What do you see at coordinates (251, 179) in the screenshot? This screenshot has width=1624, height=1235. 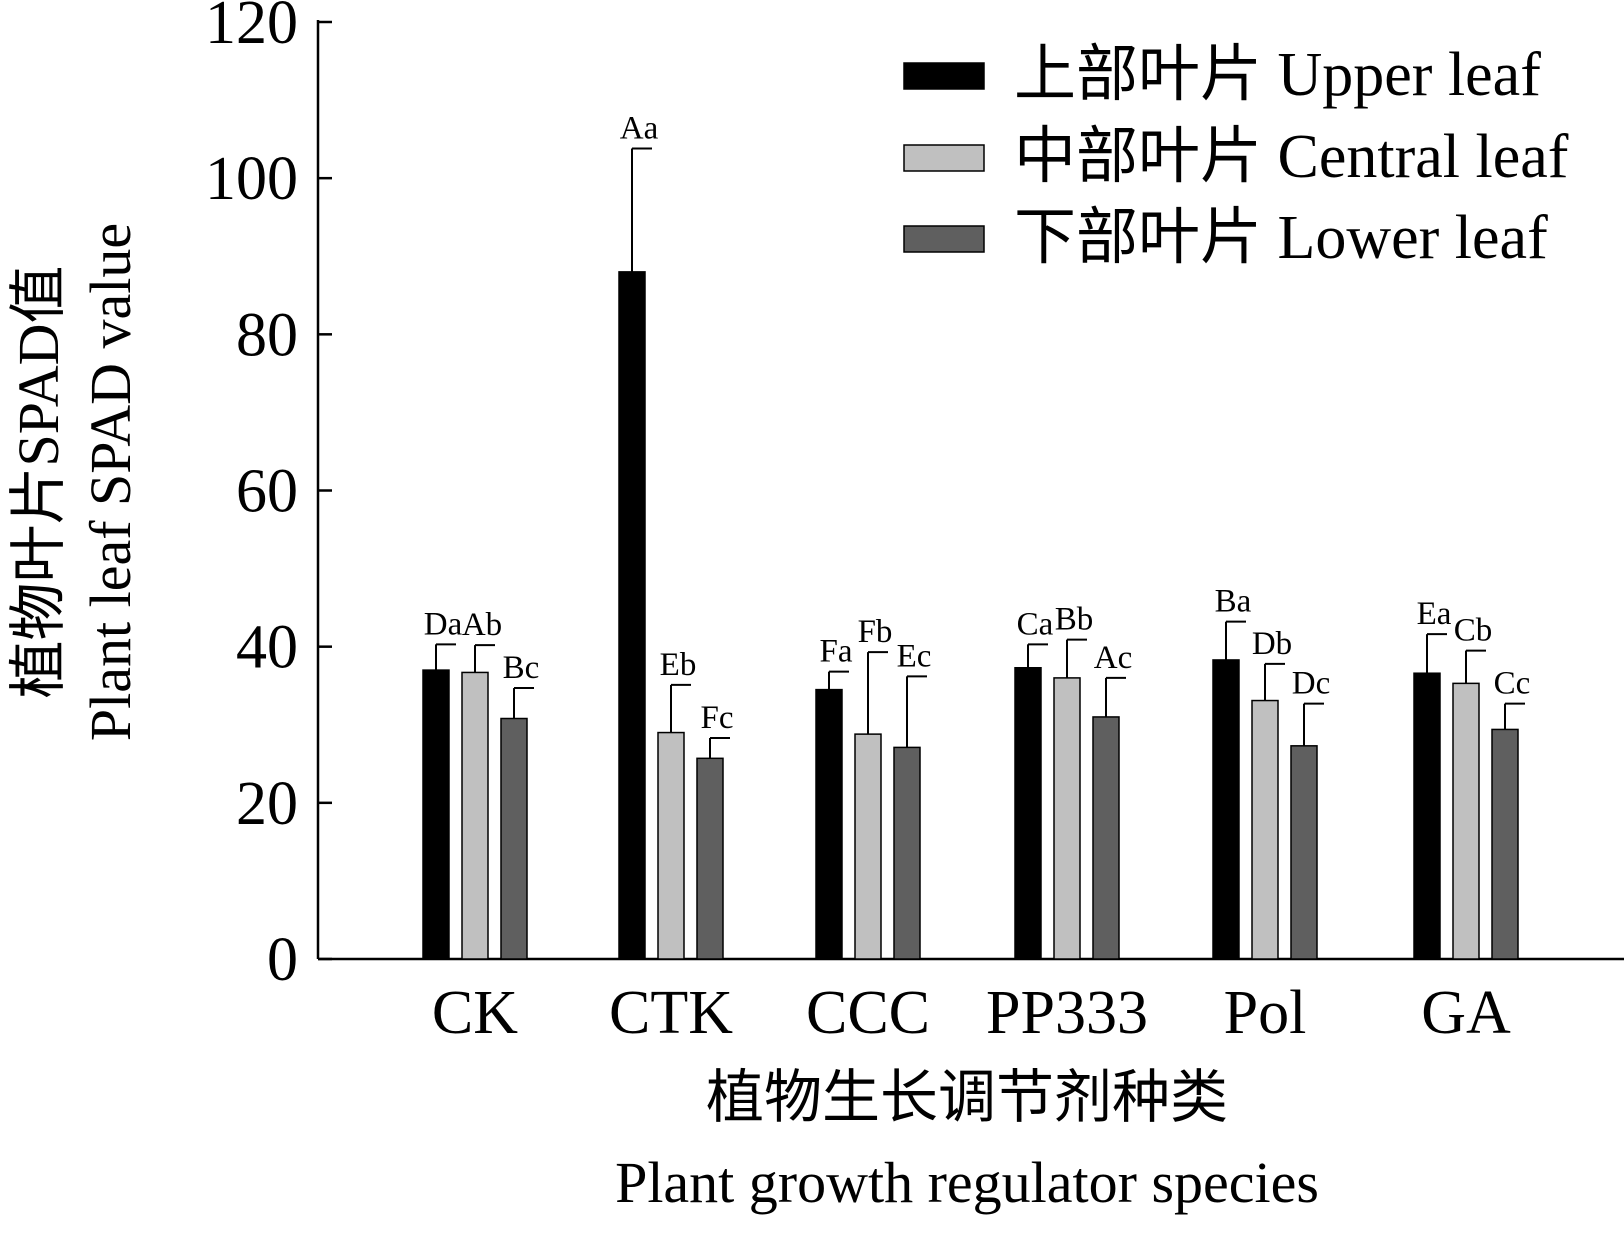 I see `y-tick-label: 100` at bounding box center [251, 179].